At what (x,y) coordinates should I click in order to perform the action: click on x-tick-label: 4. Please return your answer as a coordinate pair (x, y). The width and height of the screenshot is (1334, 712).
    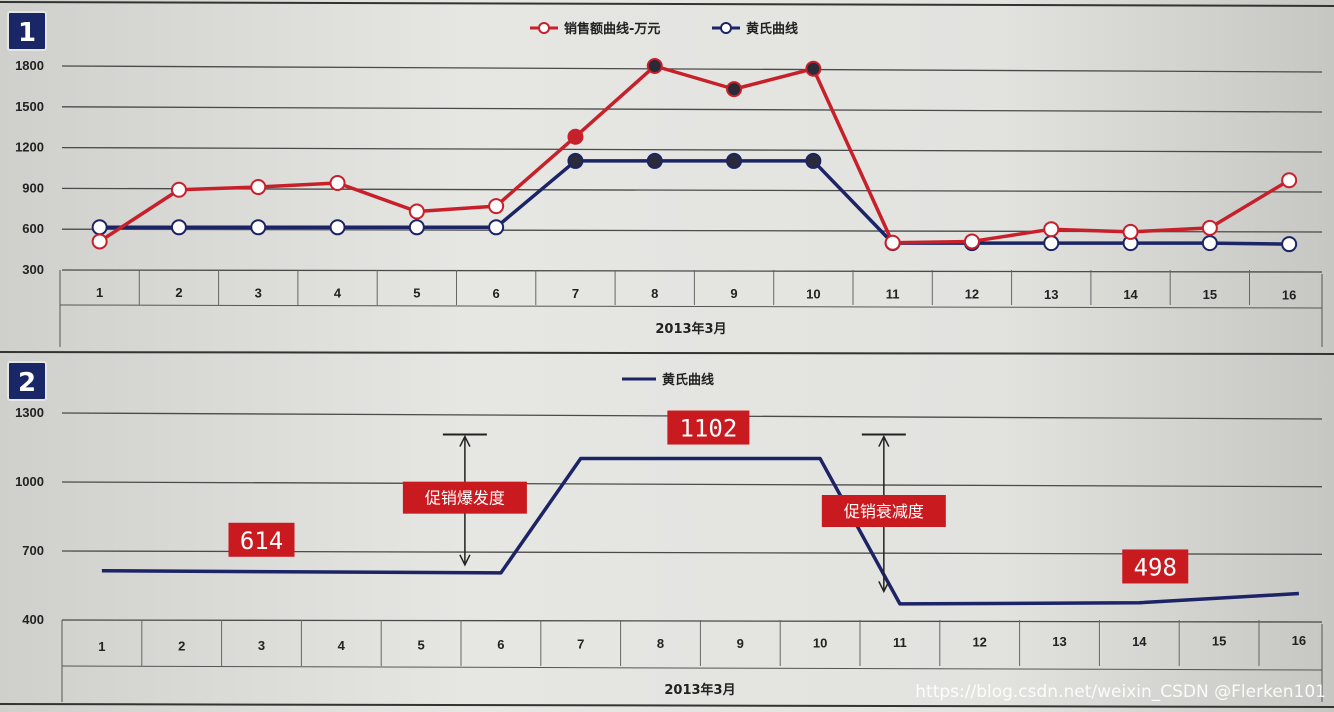
    Looking at the image, I should click on (342, 645).